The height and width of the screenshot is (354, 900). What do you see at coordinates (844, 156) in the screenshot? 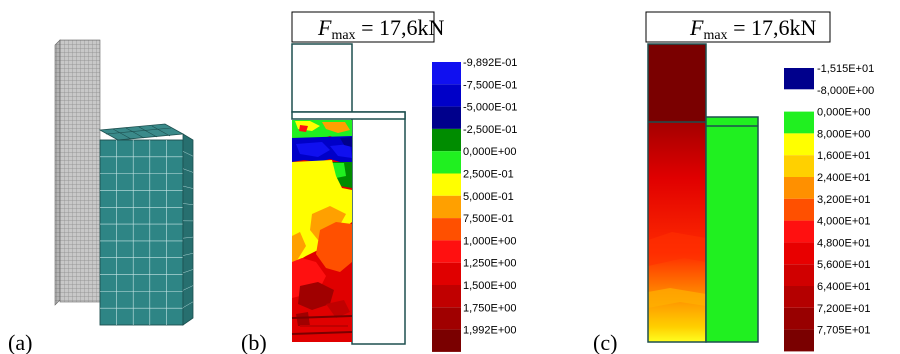
I see `panel-c-legend-label: 1,600E+01` at bounding box center [844, 156].